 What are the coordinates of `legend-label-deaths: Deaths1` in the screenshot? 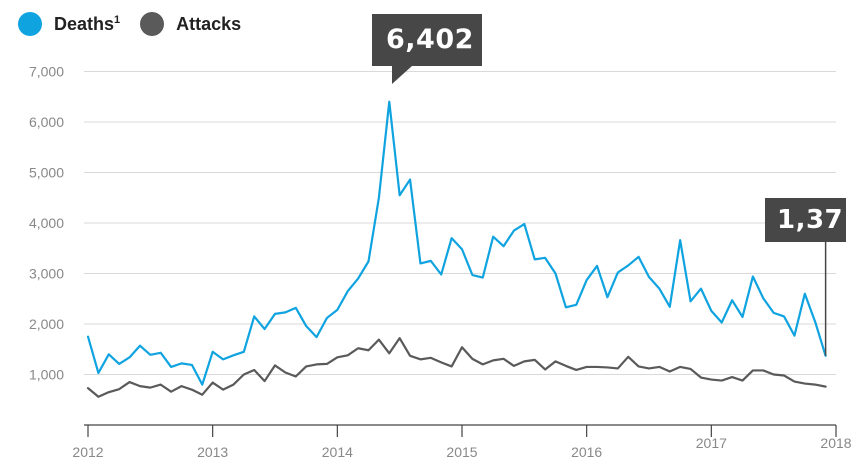 It's located at (87, 24).